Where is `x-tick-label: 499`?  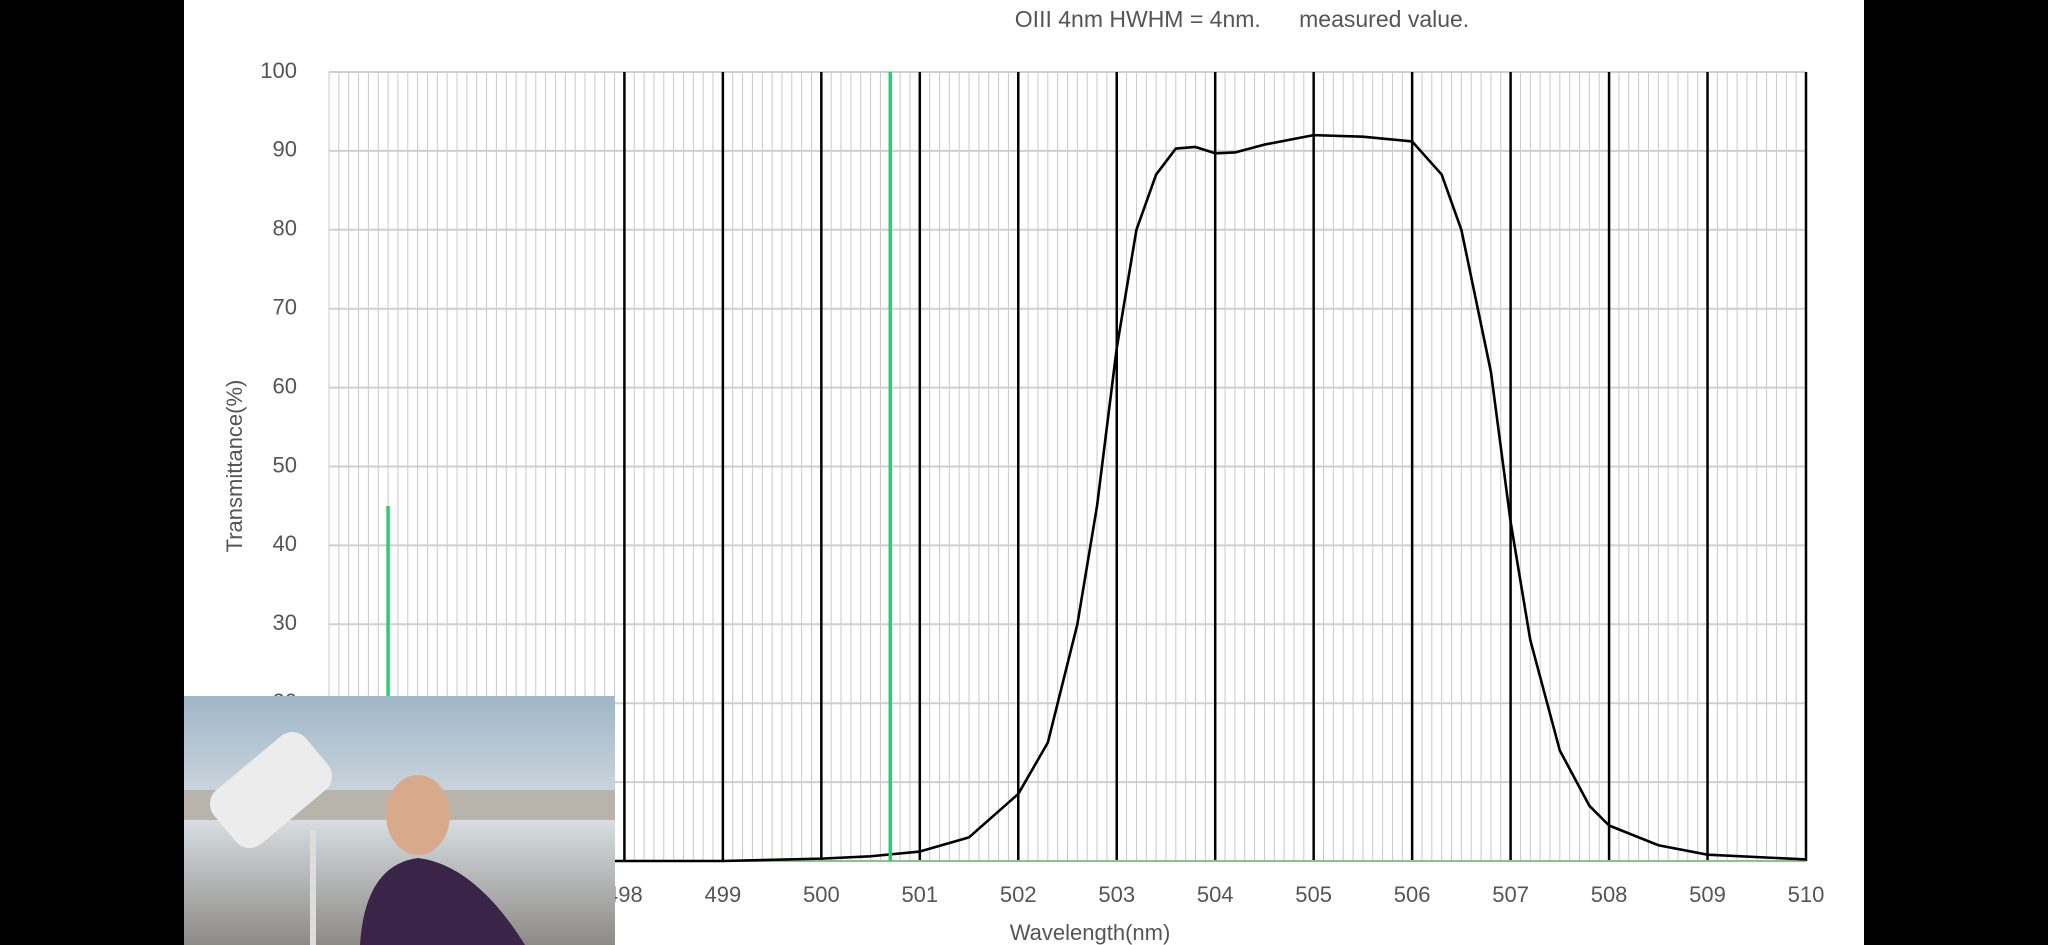
x-tick-label: 499 is located at coordinates (723, 894).